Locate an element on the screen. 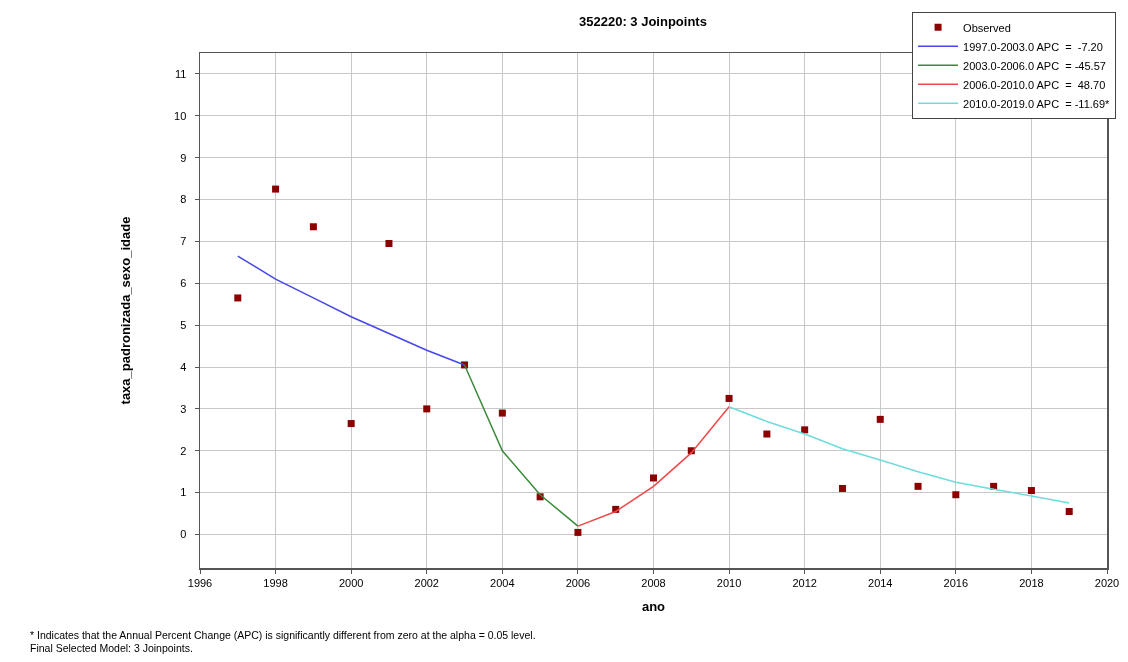 This screenshot has width=1128, height=662. legend-label: 2006.0-2010.0 APC = 48.70 is located at coordinates (1034, 84).